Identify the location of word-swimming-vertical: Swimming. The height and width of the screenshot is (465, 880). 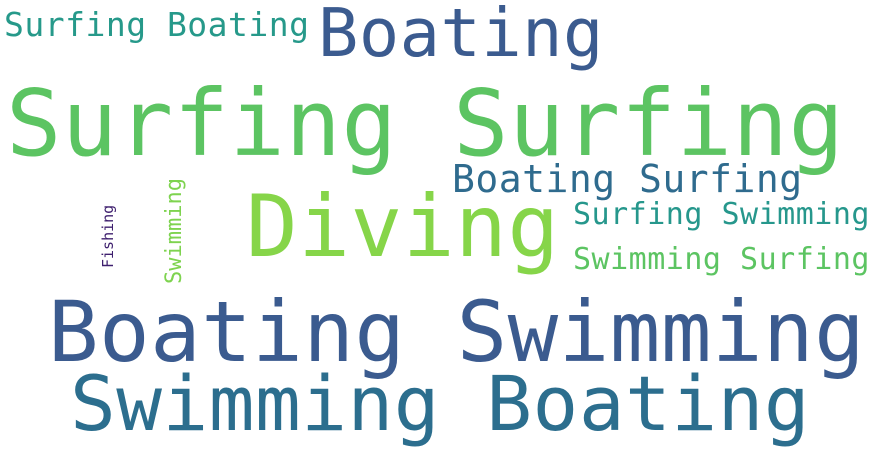
(174, 231).